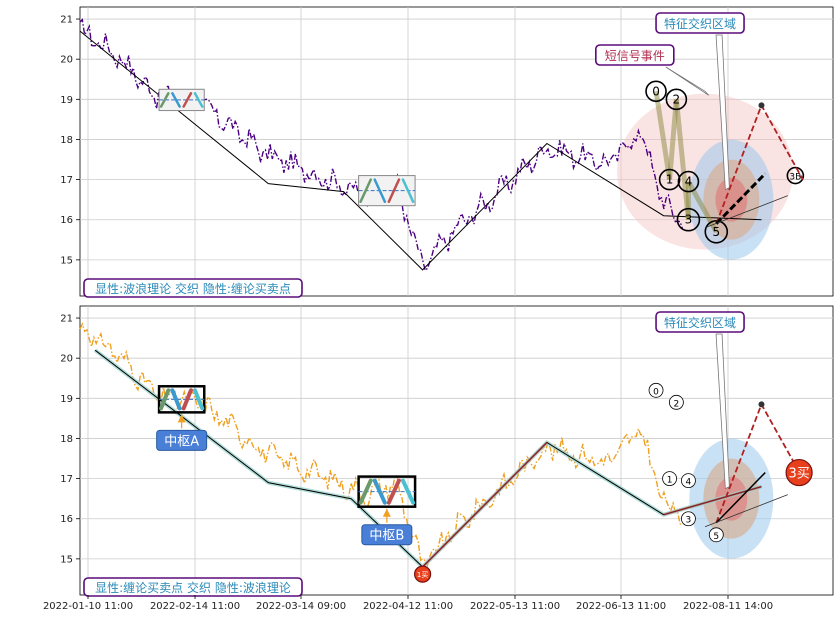 This screenshot has height=617, width=839. I want to click on buy-signal-label: 3买, so click(798, 474).